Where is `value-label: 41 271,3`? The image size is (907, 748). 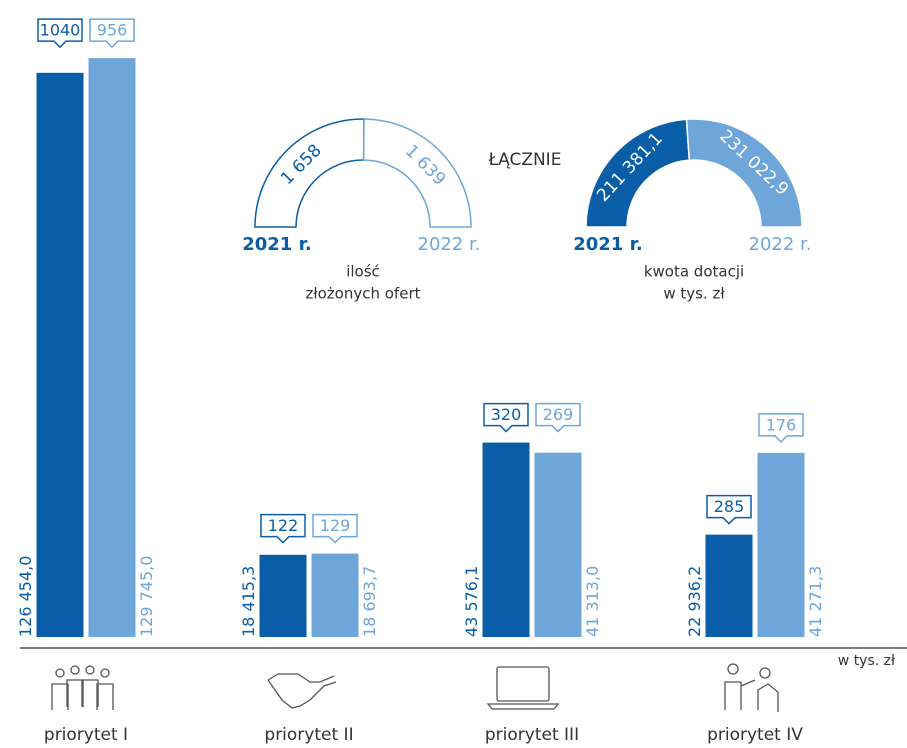 value-label: 41 271,3 is located at coordinates (815, 601).